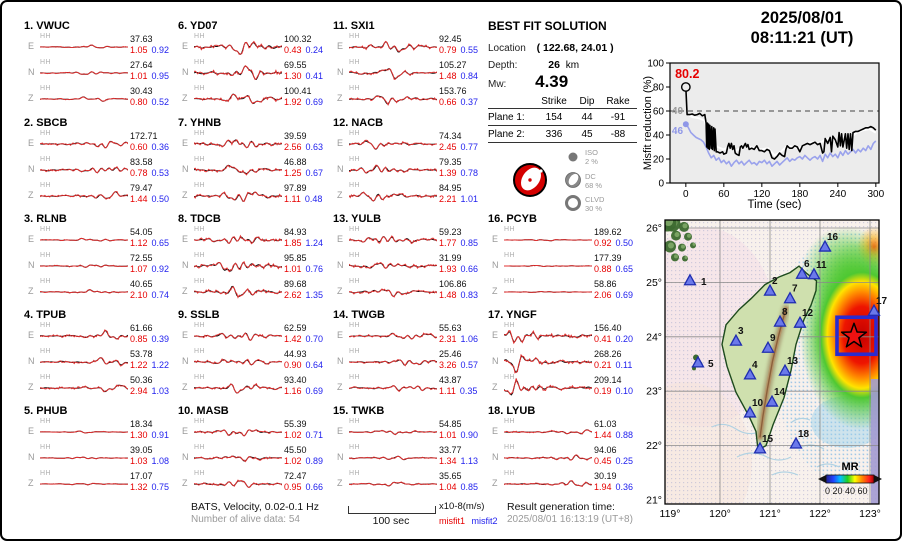  I want to click on svg-text: 14, so click(780, 392).